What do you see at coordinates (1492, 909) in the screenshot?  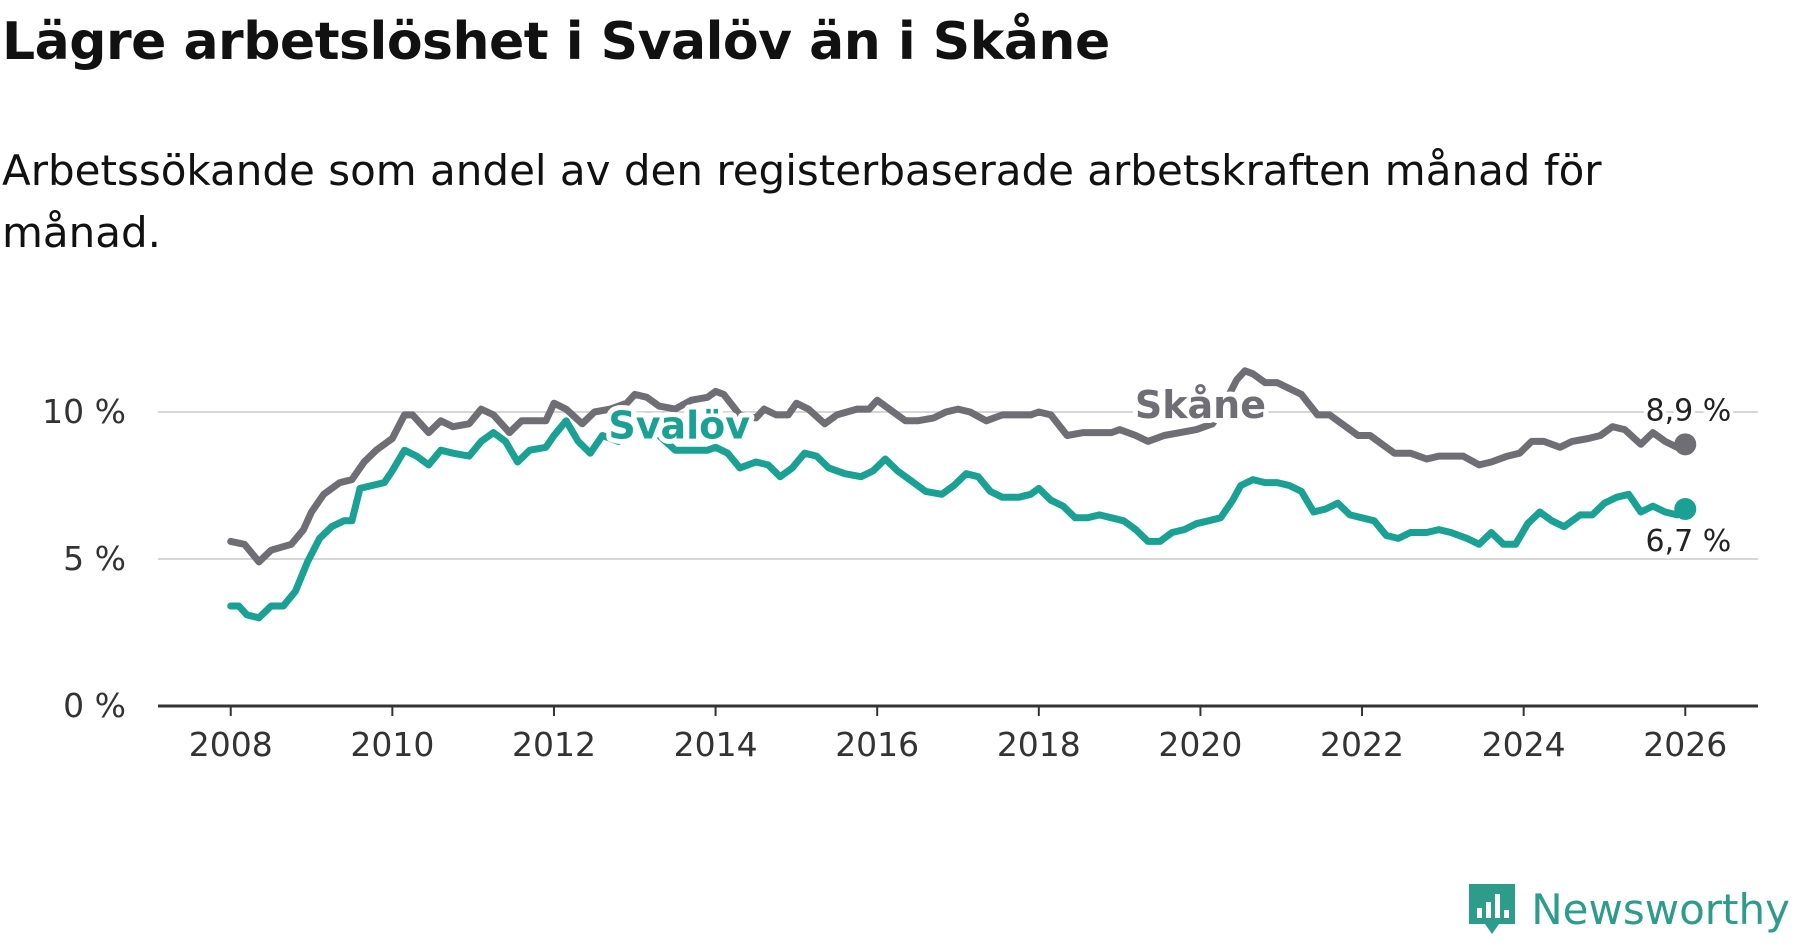 I see `newsworthy-logo-icon` at bounding box center [1492, 909].